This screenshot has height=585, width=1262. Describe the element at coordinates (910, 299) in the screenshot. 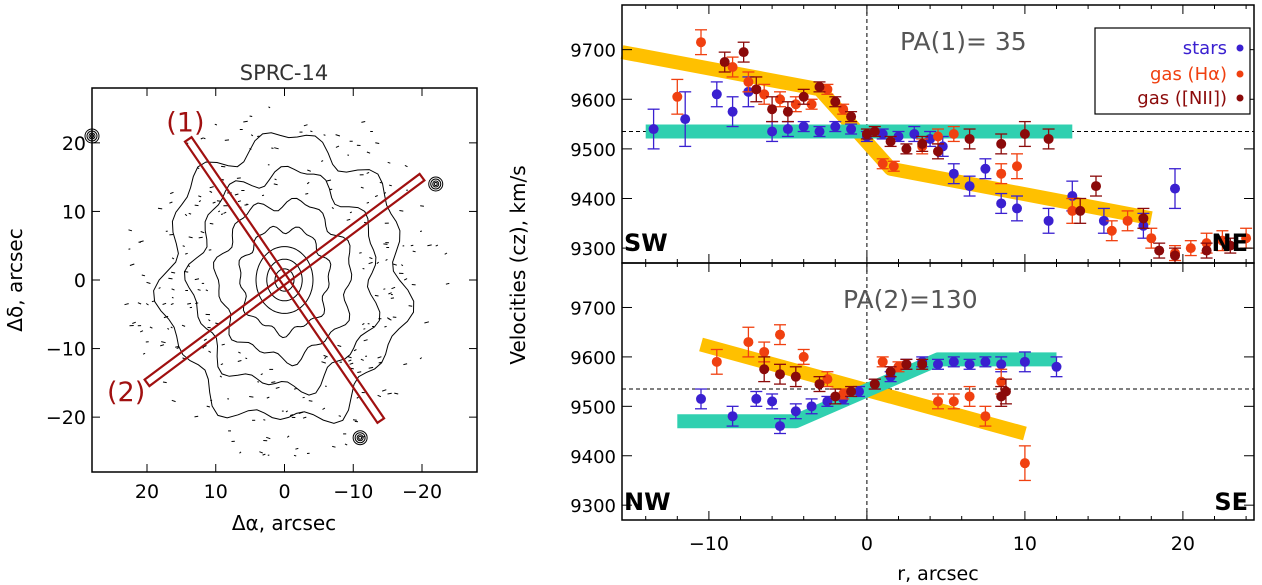

I see `panel-label-pa2: PA(2)=130` at that location.